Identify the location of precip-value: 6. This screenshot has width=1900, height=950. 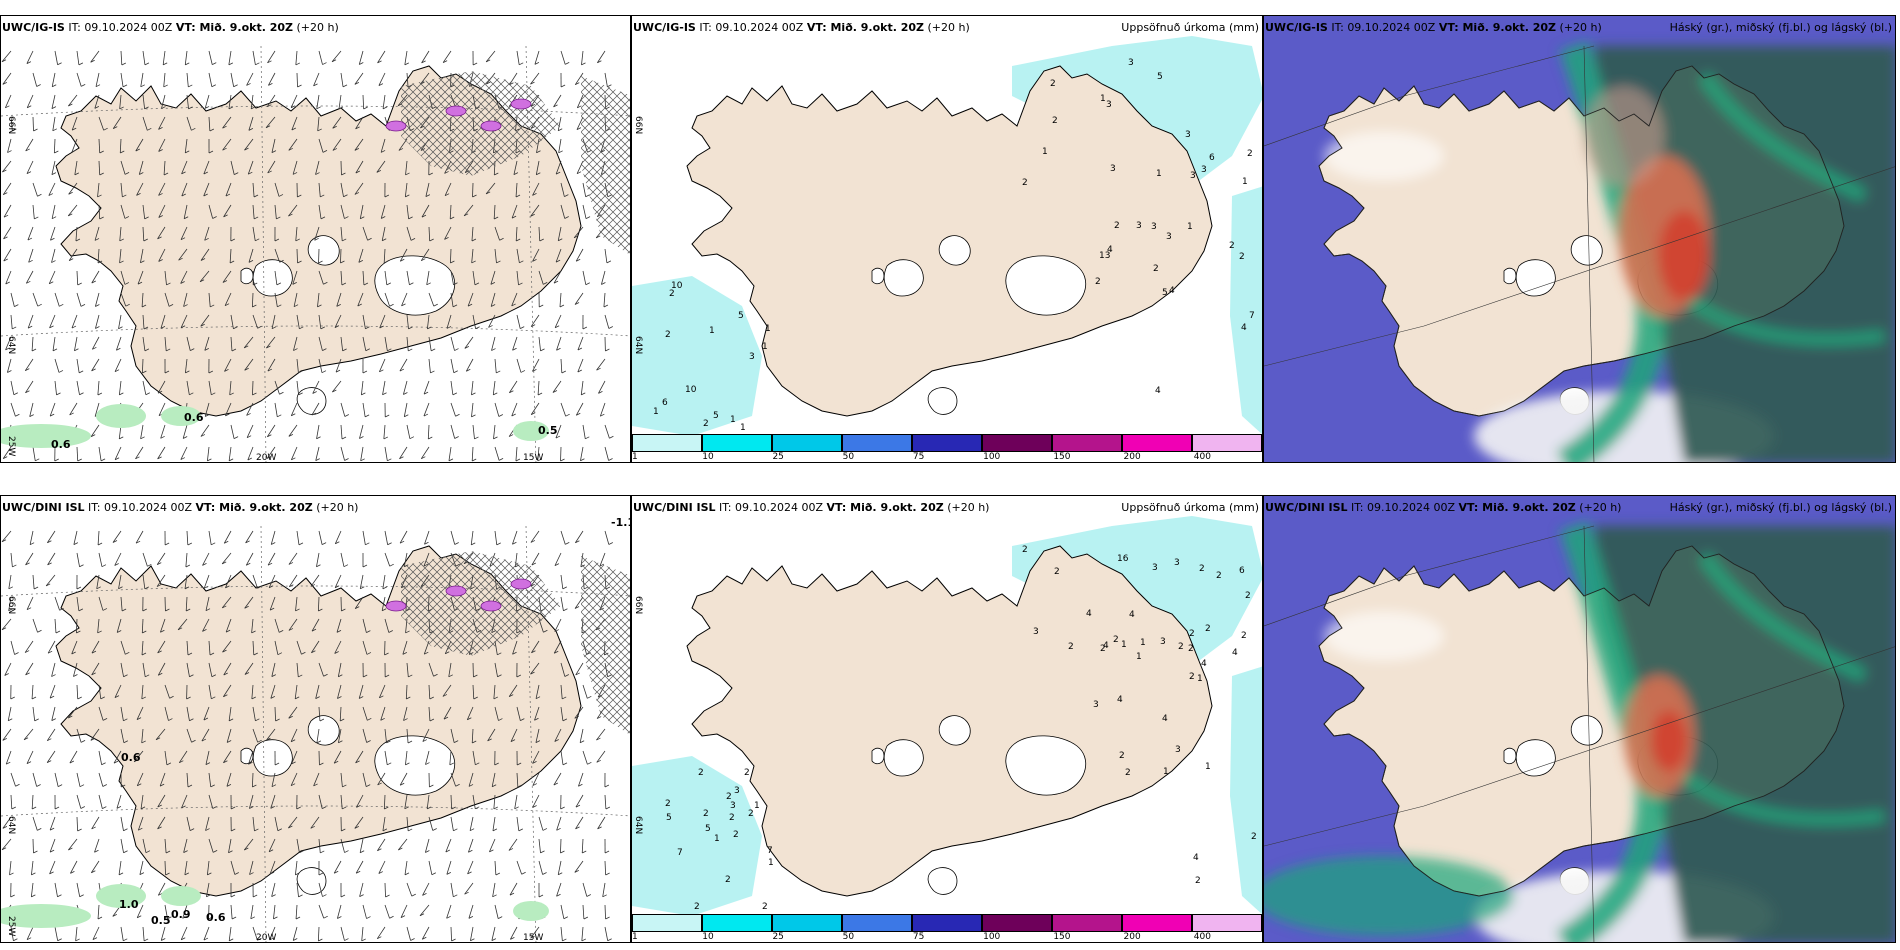
(665, 403).